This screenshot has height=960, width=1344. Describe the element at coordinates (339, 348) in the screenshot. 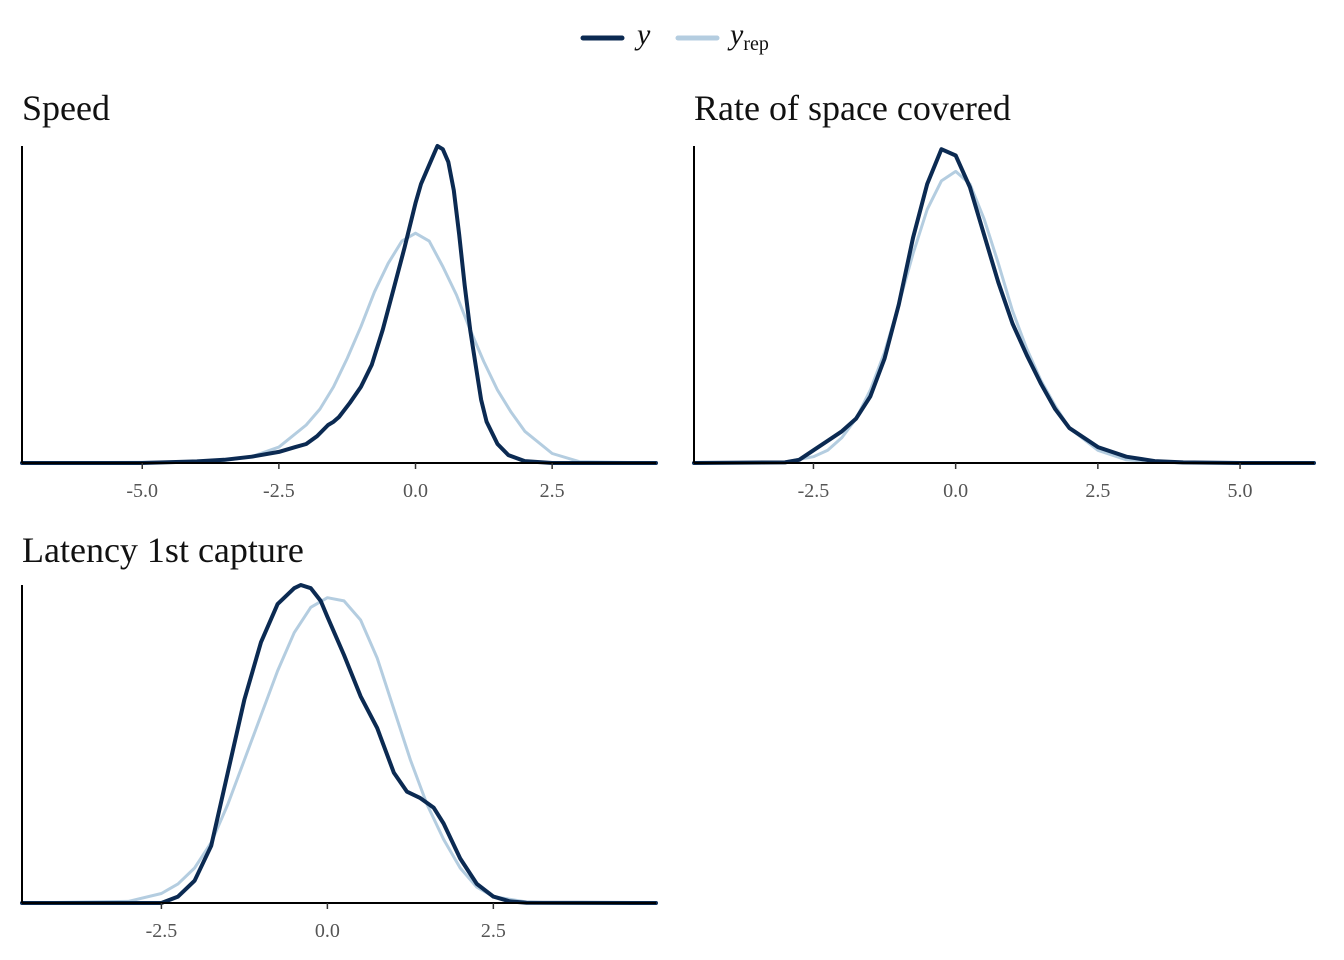

I see `speed-yrep-density-line` at that location.